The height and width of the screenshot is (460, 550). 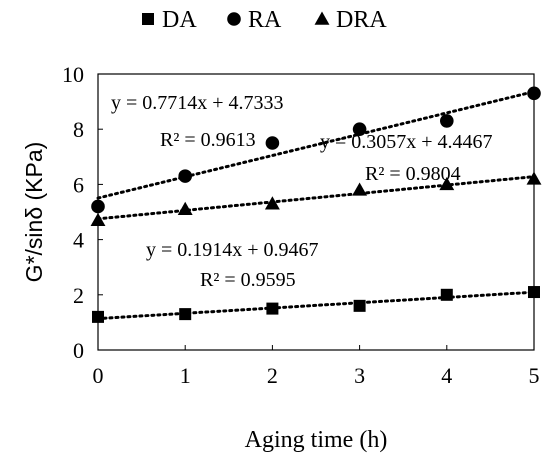 I want to click on y-tick-label: 8, so click(x=78, y=129).